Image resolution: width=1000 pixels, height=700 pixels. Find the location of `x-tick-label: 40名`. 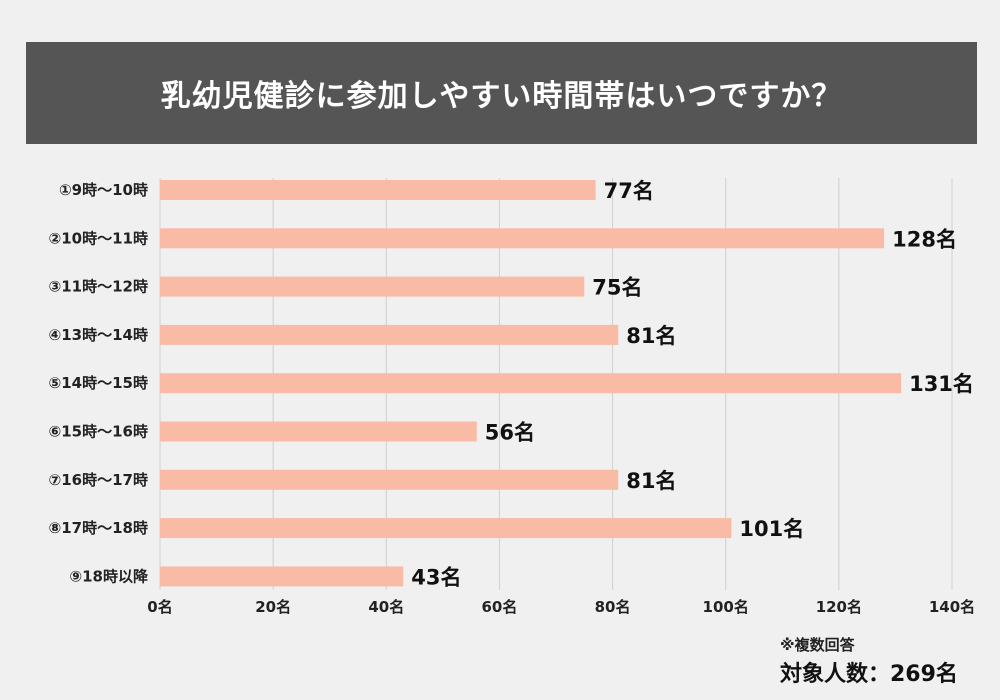

x-tick-label: 40名 is located at coordinates (386, 607).